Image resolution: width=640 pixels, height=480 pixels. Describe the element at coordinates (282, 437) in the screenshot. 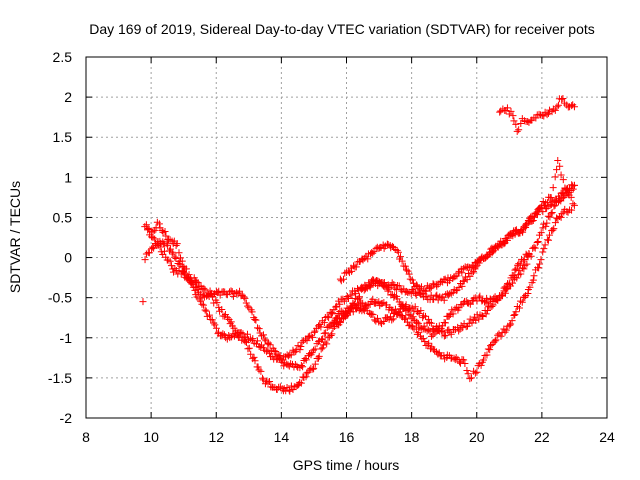

I see `x-tick-label: 14` at that location.